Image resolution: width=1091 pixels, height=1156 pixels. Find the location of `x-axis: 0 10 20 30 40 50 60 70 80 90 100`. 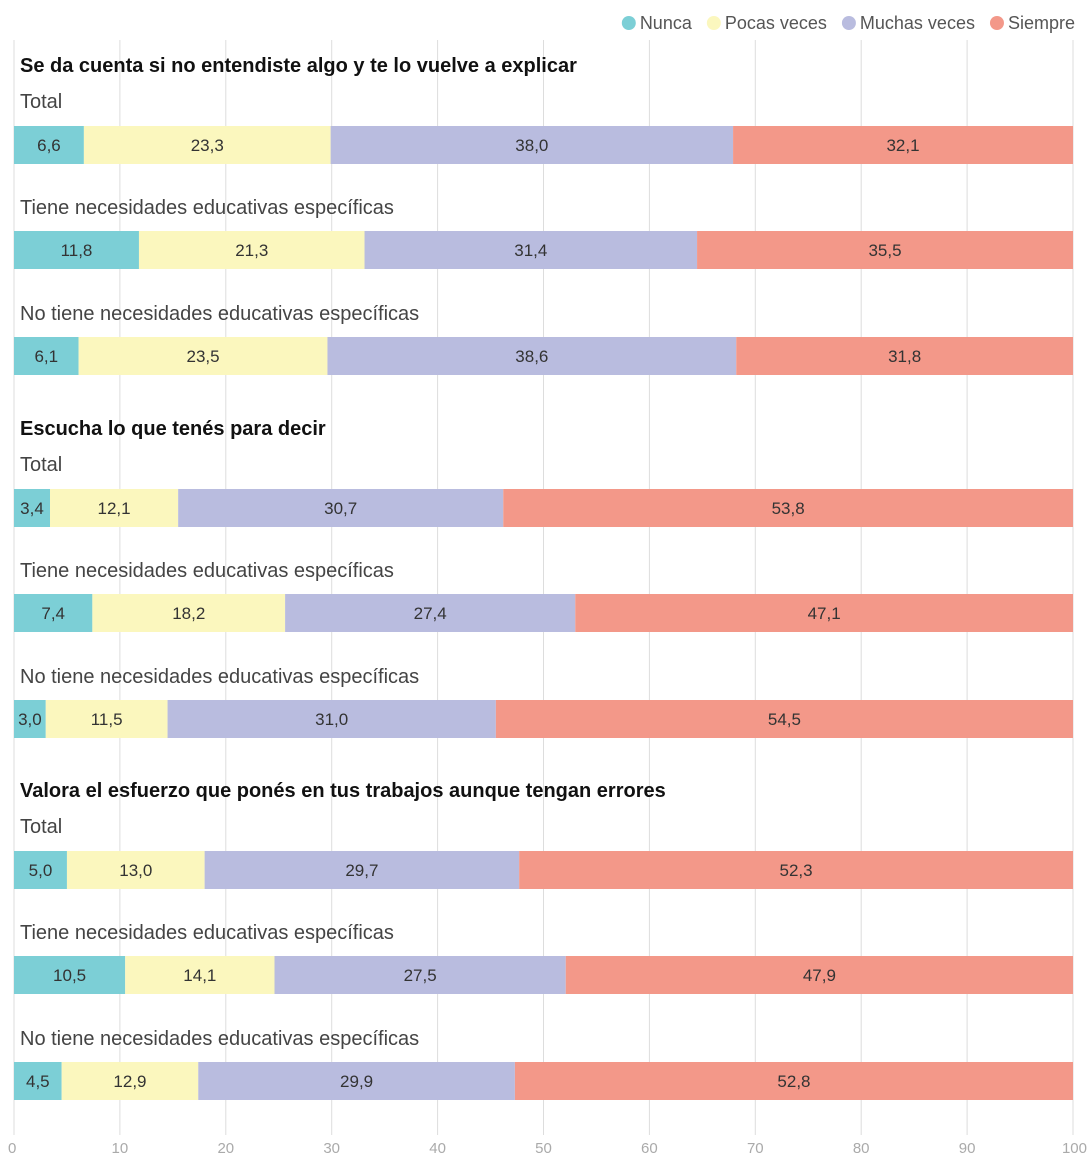

x-axis: 0 10 20 30 40 50 60 70 80 90 100 is located at coordinates (547, 1148).